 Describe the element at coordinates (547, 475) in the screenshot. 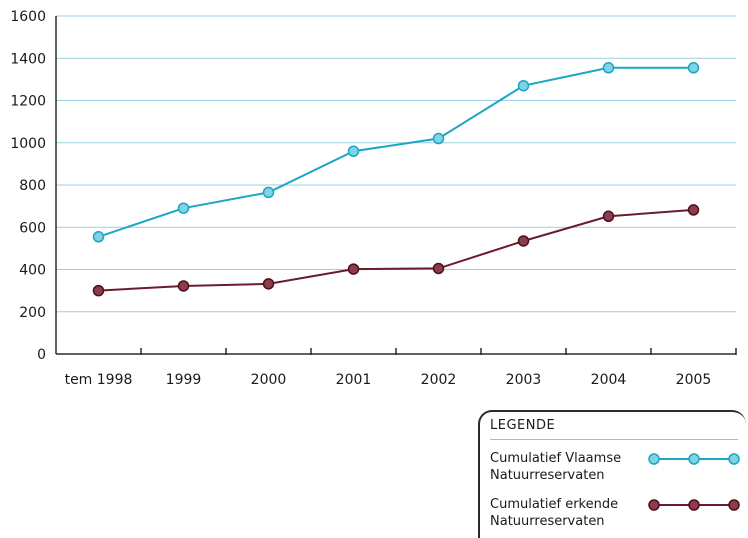

I see `legend-label-vlaamse-line2: Natuurreservaten` at that location.